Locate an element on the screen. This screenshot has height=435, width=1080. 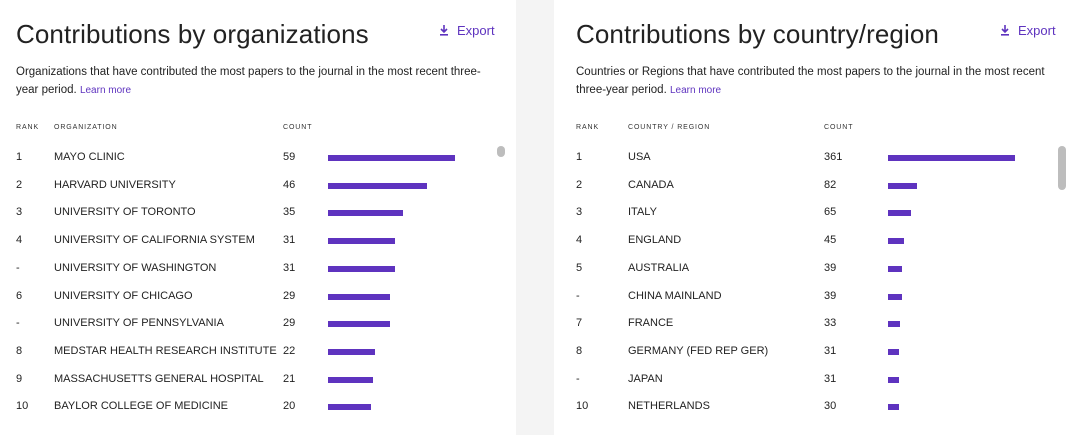
name-cell: UNIVERSITY OF TORONTO is located at coordinates (125, 212).